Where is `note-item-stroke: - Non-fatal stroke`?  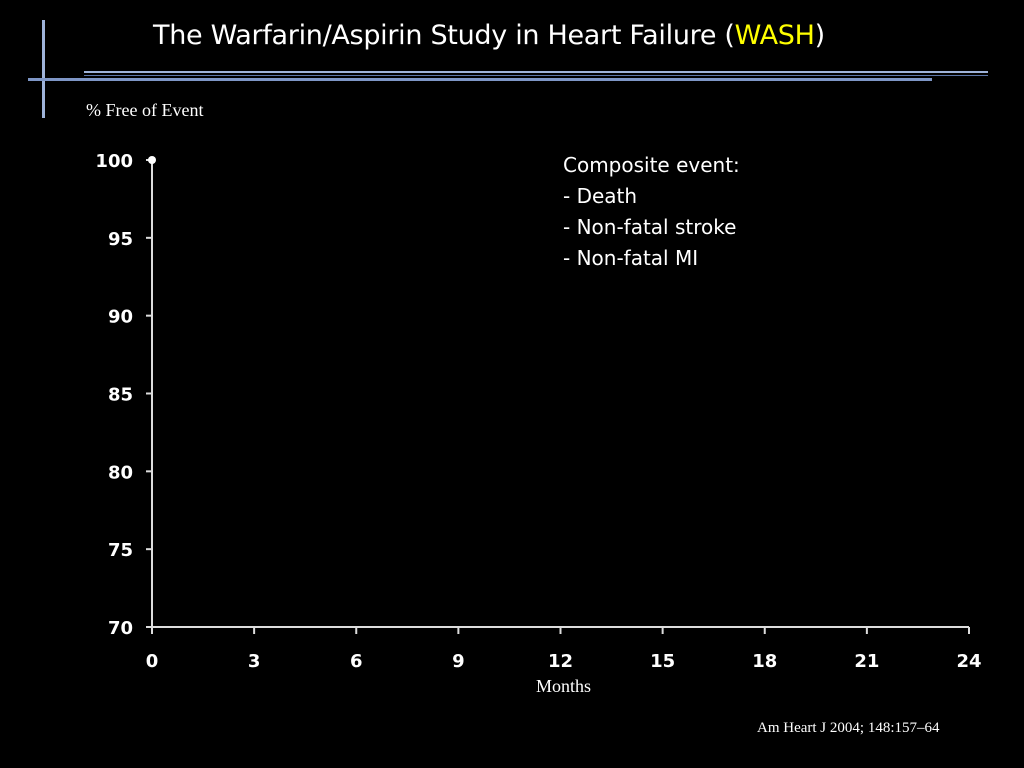
note-item-stroke: - Non-fatal stroke is located at coordinates (650, 227).